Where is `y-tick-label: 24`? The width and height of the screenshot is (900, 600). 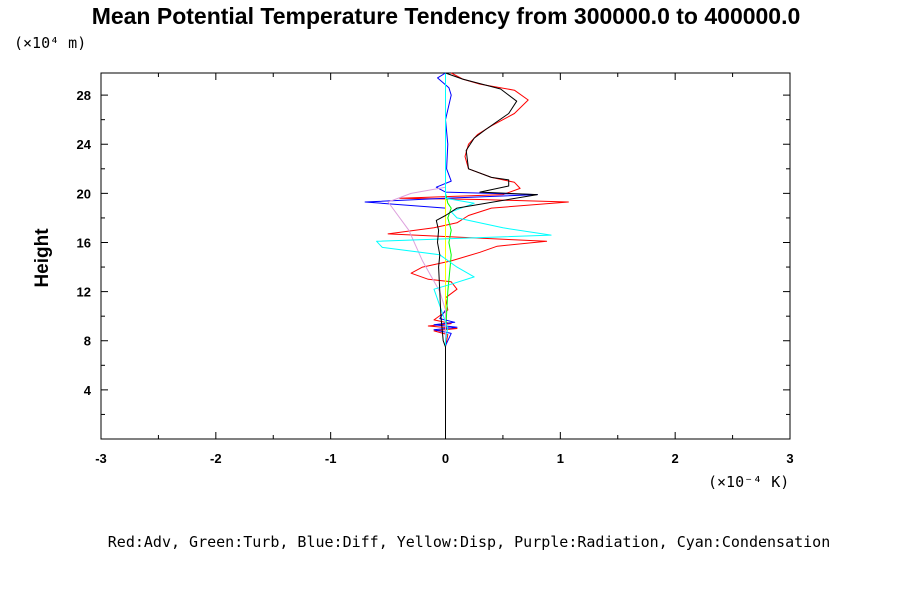 y-tick-label: 24 is located at coordinates (84, 144).